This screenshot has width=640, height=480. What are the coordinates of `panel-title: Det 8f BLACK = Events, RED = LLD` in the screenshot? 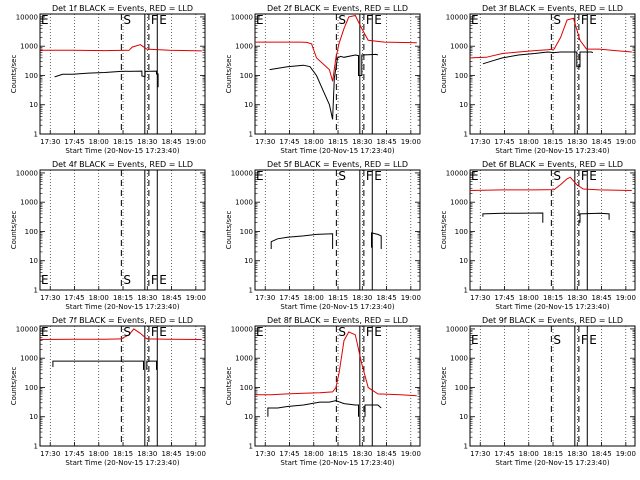 It's located at (337, 320).